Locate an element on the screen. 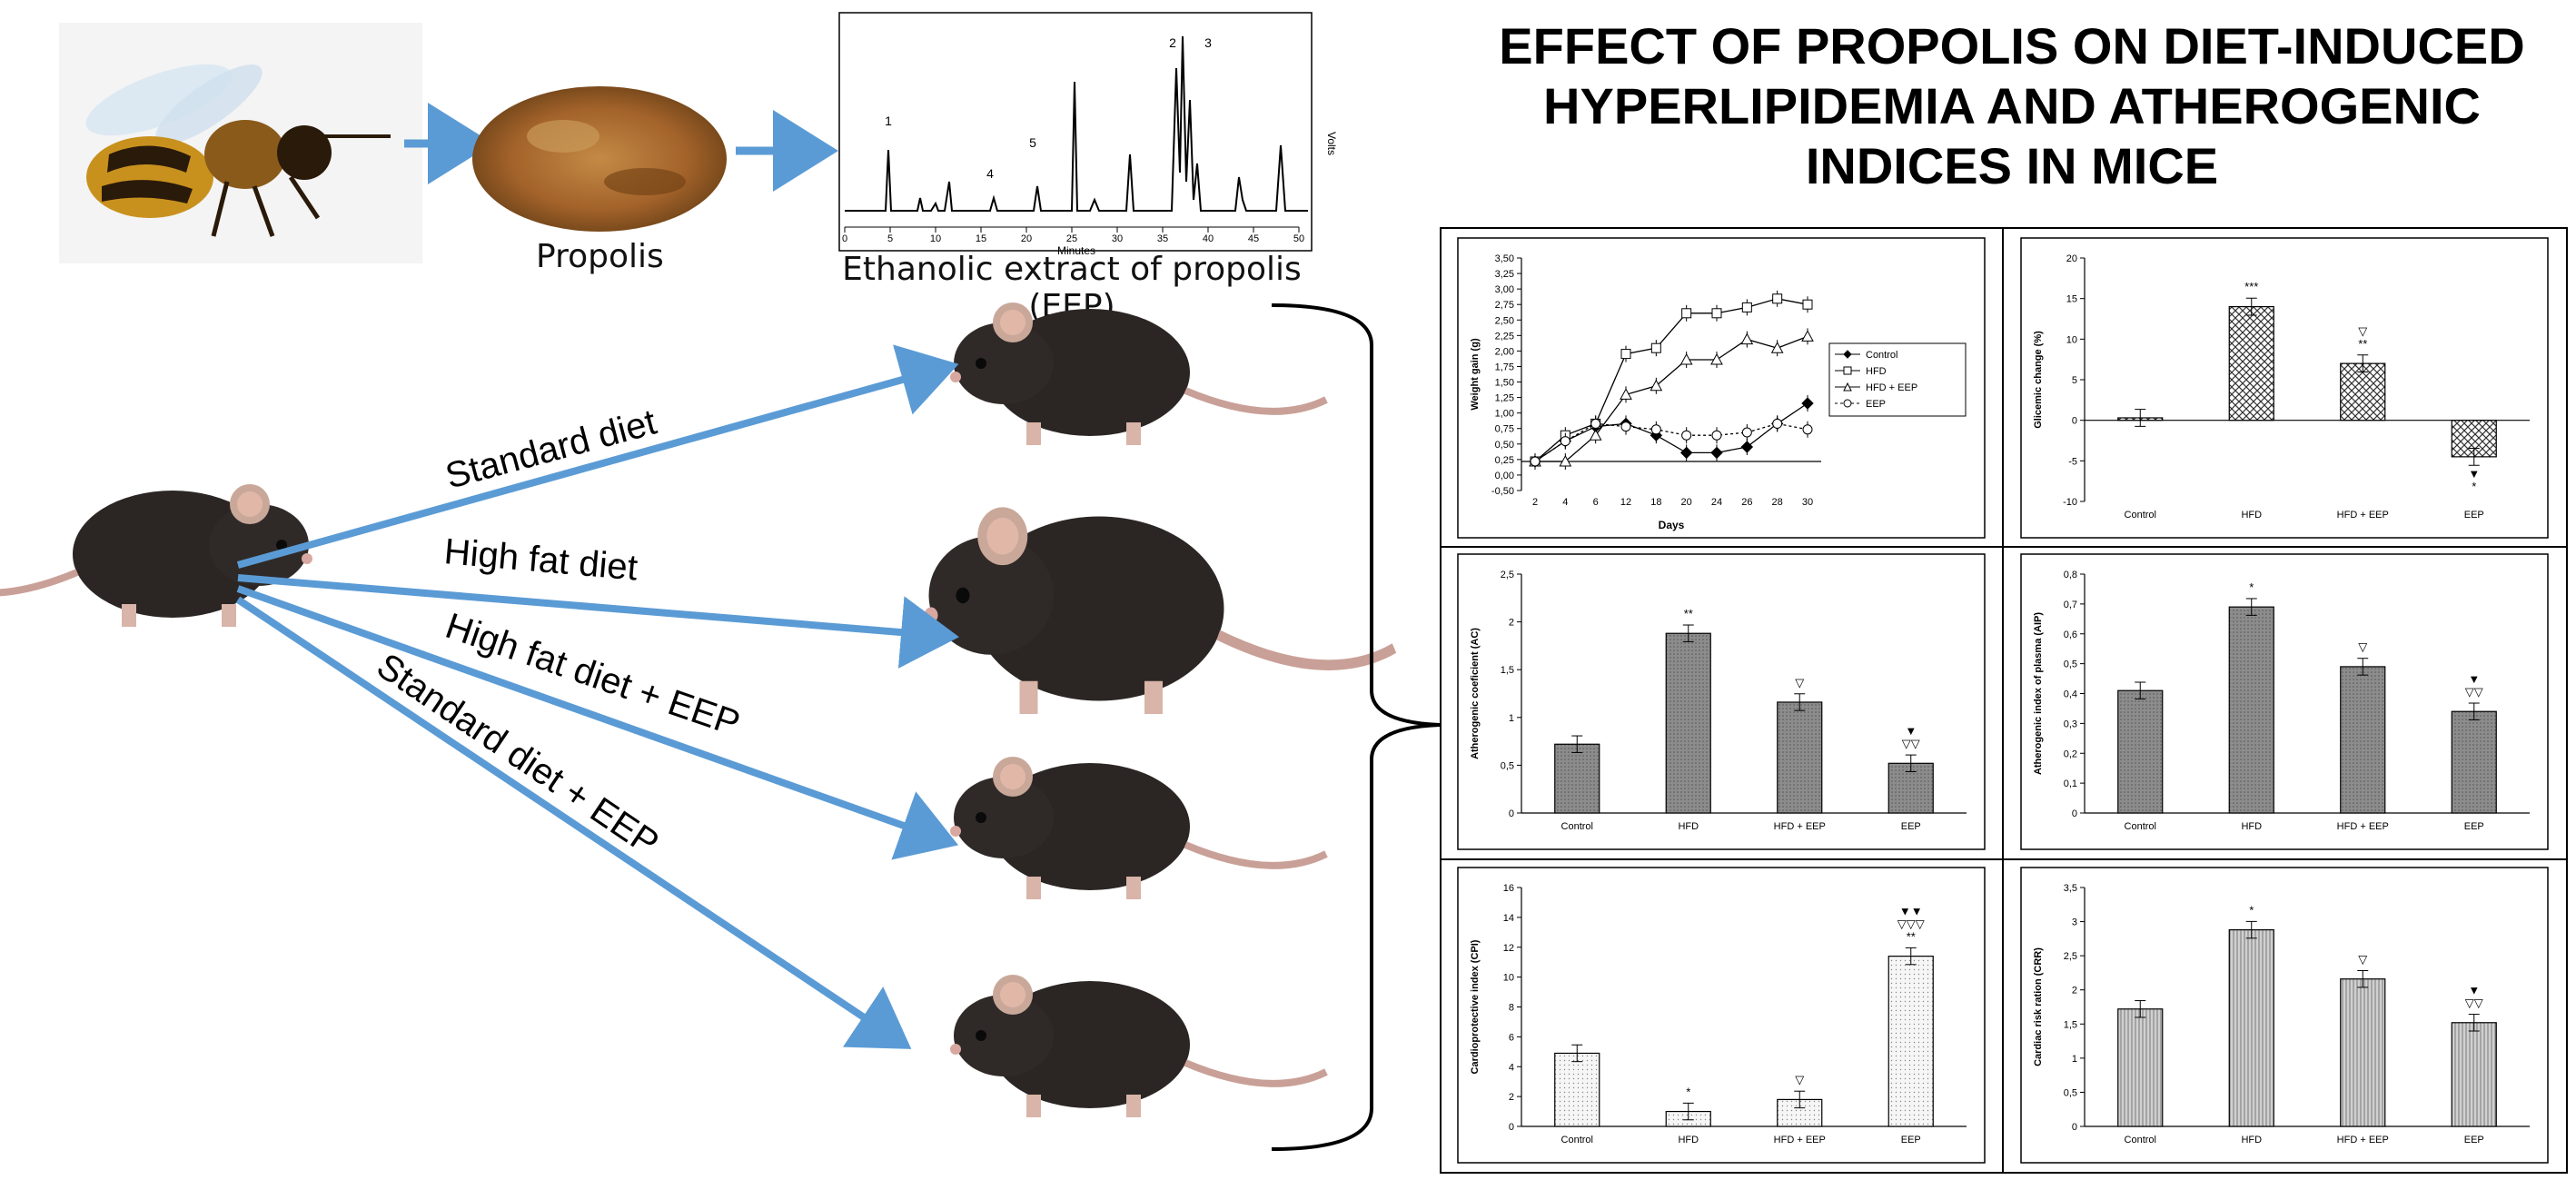  y-tick-label: 3,25 is located at coordinates (1504, 274).